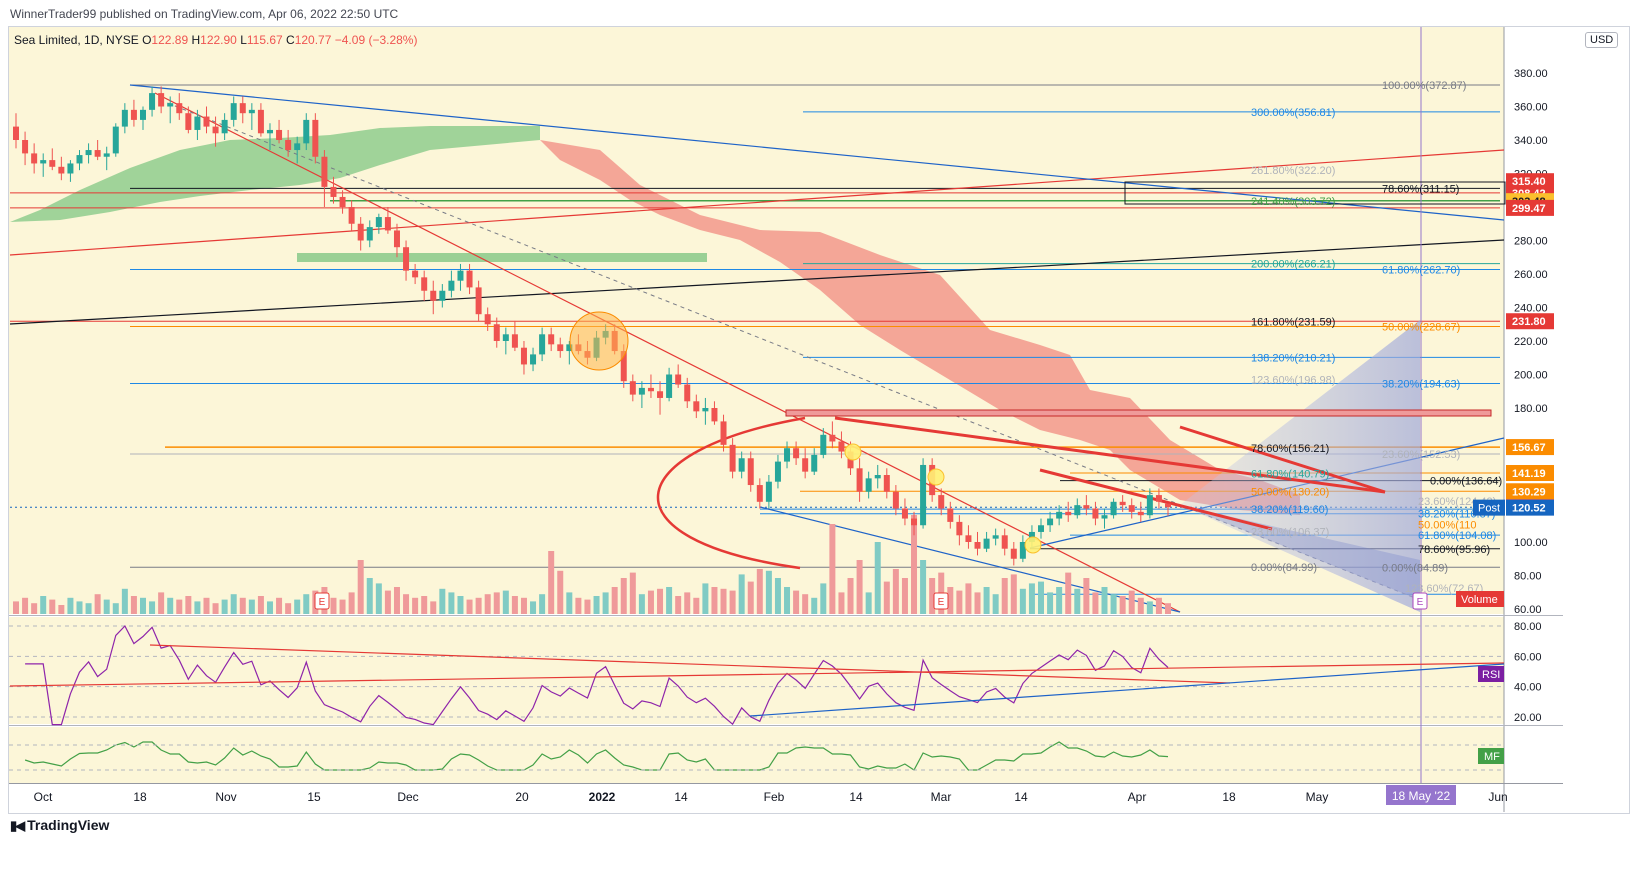 This screenshot has height=878, width=1633. I want to click on marker-dot, so click(1033, 545).